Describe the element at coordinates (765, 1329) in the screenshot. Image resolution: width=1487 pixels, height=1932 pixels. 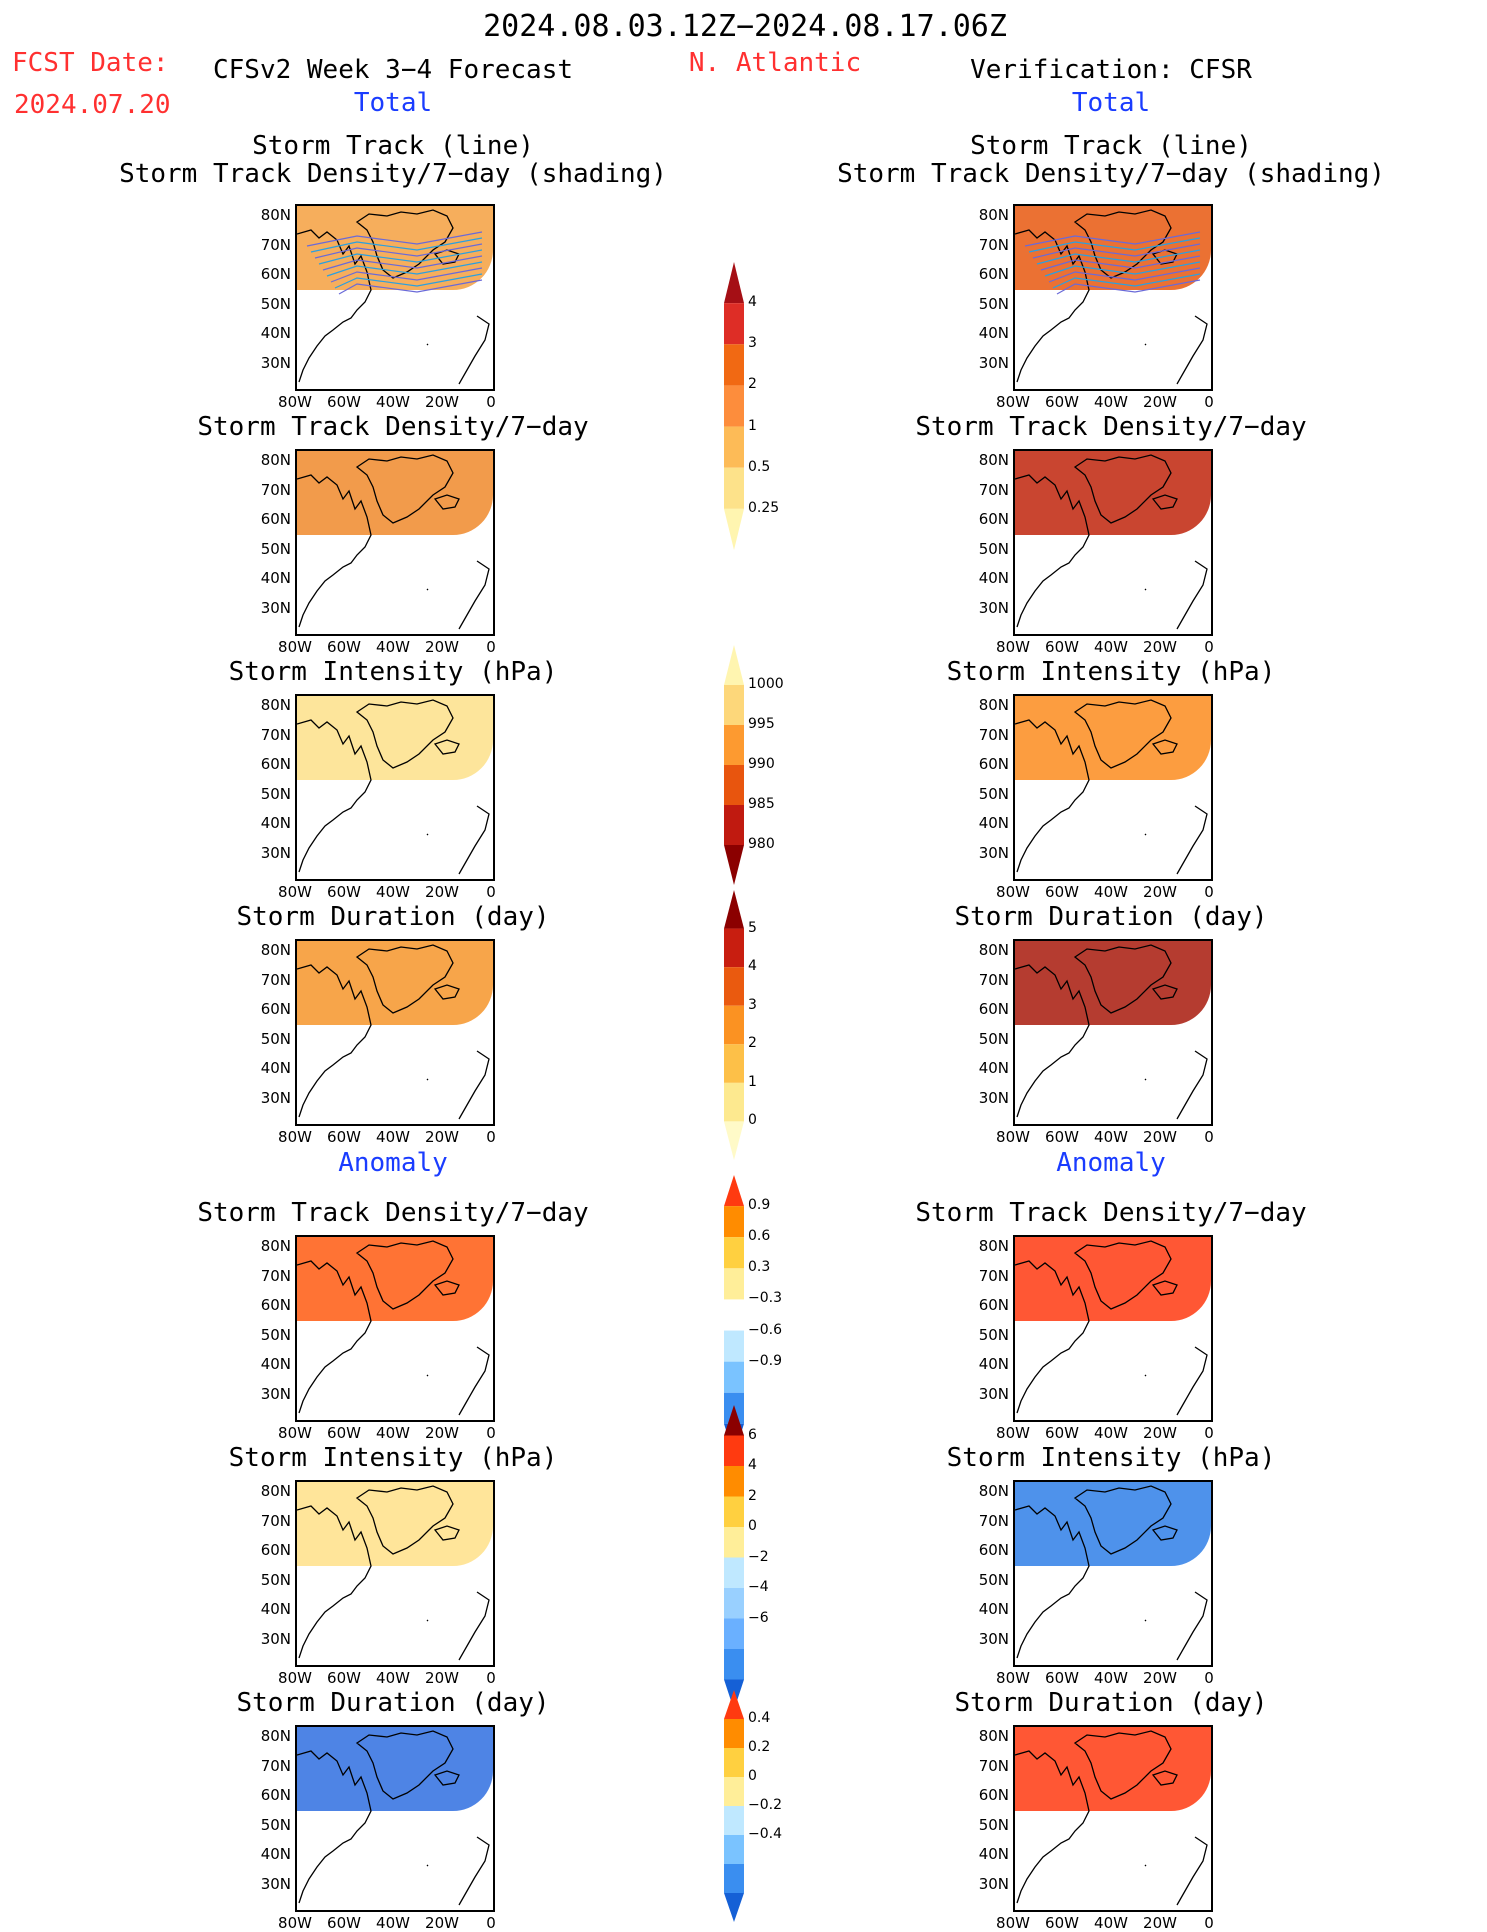
I see `colorbar-label: −0.6` at that location.